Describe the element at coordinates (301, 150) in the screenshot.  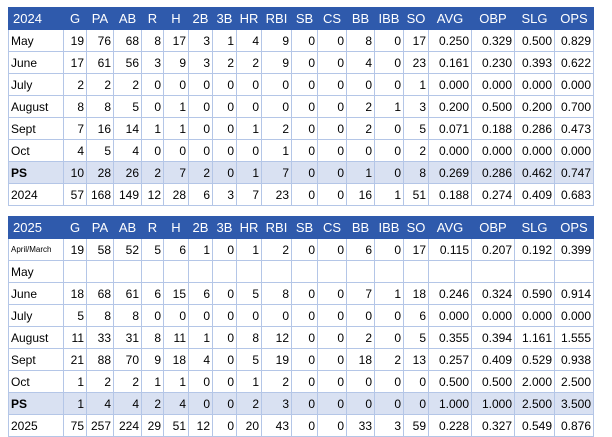
I see `table-row: Oct 4 5 4 0 0 0 0 0 1 0 0 0 0 2 0.000 0.000 0.000 0.000` at that location.